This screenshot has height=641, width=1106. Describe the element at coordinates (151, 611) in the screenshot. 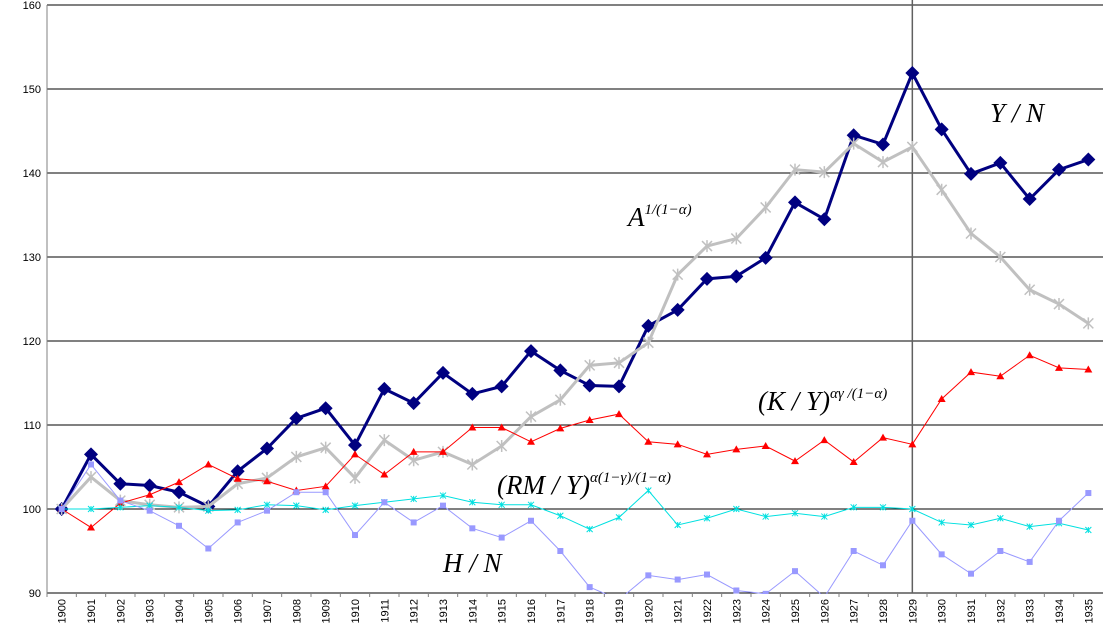

I see `x-tick-label: 1903` at that location.